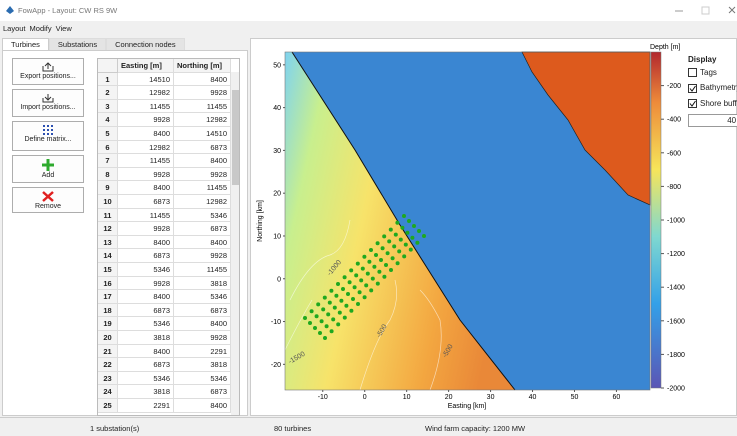 The image size is (737, 436). What do you see at coordinates (48, 200) in the screenshot?
I see `remove-button: Remove` at bounding box center [48, 200].